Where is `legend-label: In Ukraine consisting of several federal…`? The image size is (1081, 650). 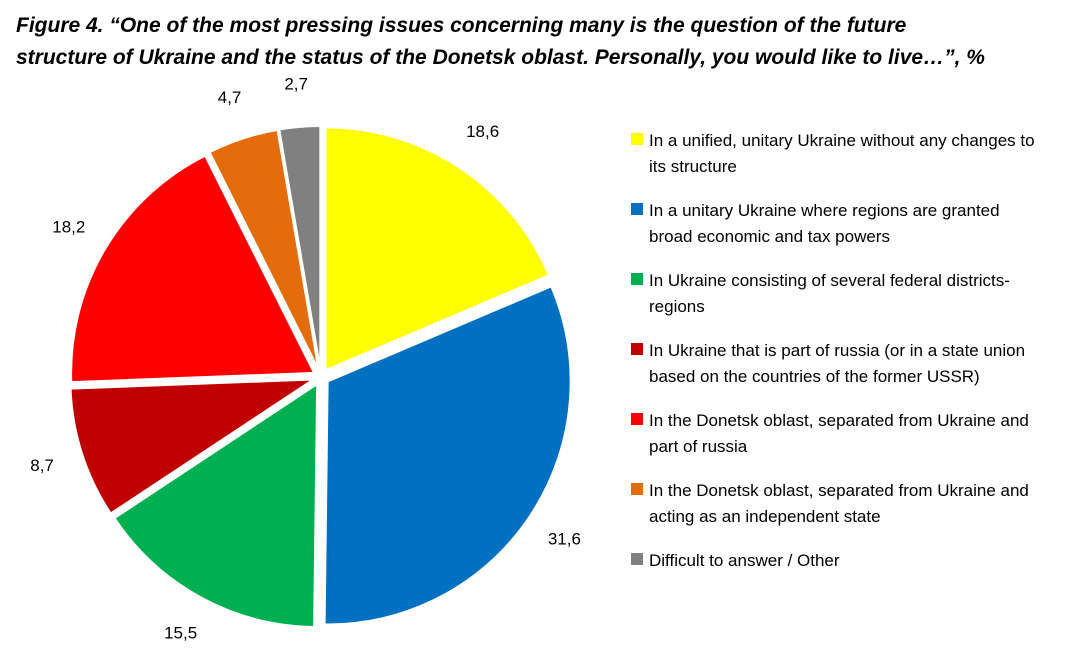 legend-label: In Ukraine consisting of several federal… is located at coordinates (829, 293).